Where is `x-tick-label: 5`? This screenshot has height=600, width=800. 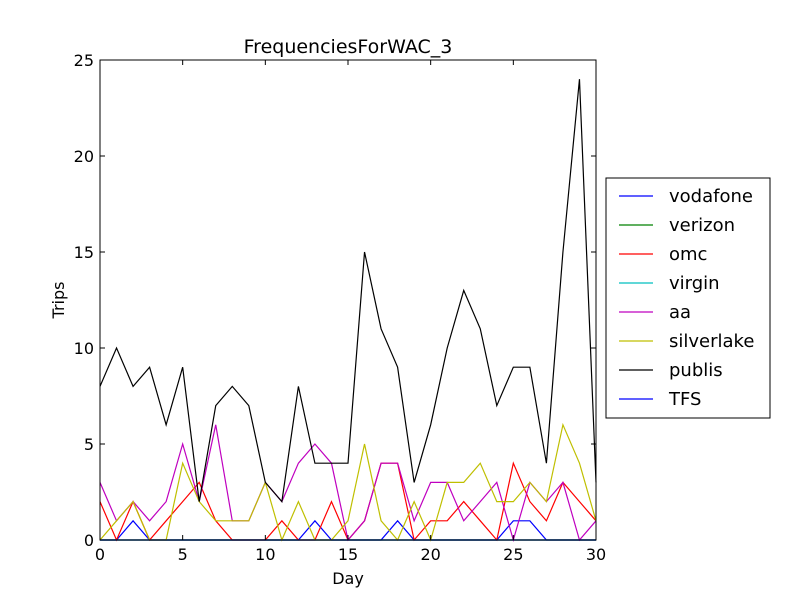
x-tick-label: 5 is located at coordinates (183, 554).